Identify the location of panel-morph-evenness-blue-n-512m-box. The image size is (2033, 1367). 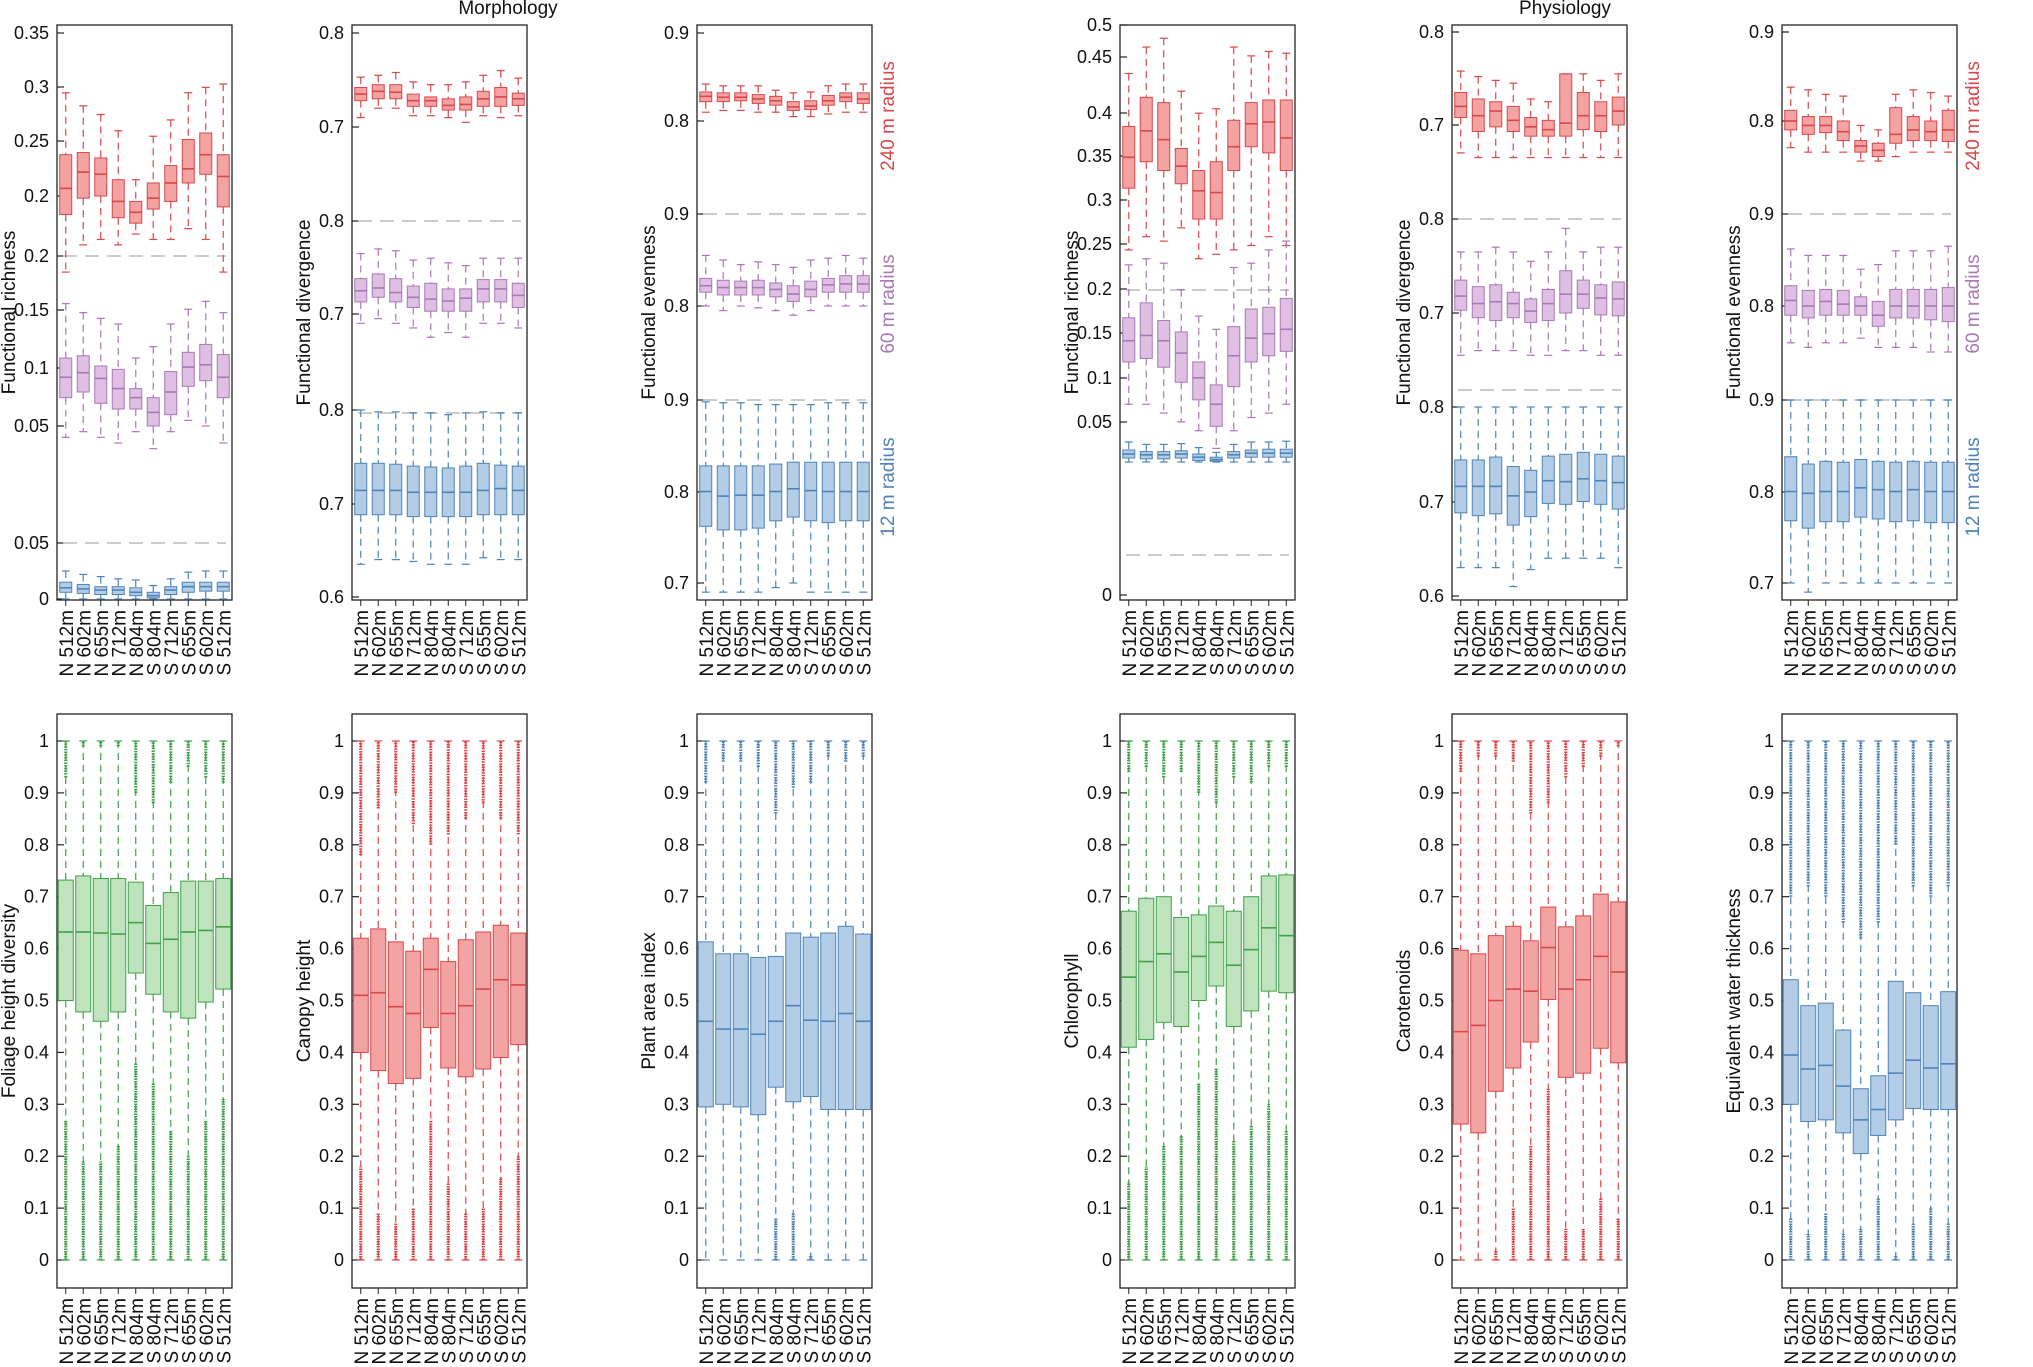
(706, 496).